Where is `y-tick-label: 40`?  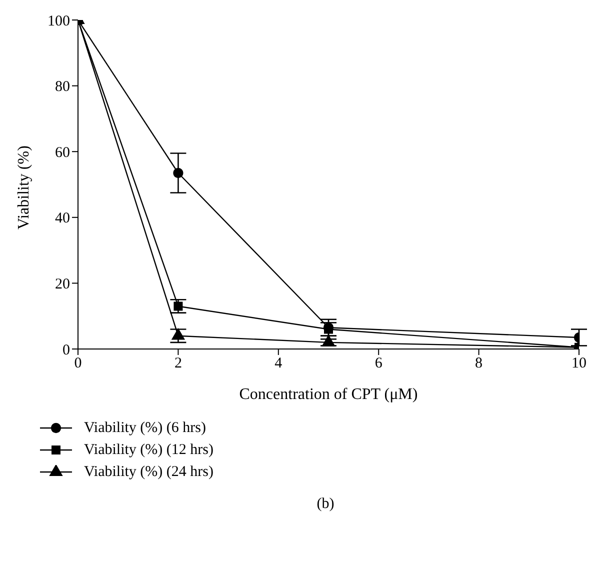
y-tick-label: 40 is located at coordinates (62, 218).